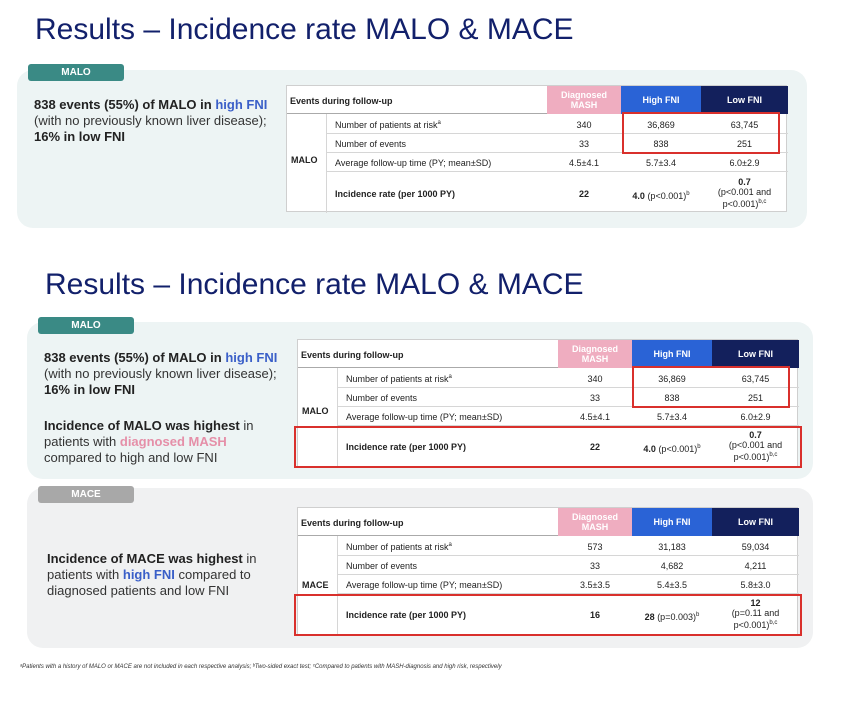  What do you see at coordinates (594, 615) in the screenshot?
I see `cell-incidence-diag: 16` at bounding box center [594, 615].